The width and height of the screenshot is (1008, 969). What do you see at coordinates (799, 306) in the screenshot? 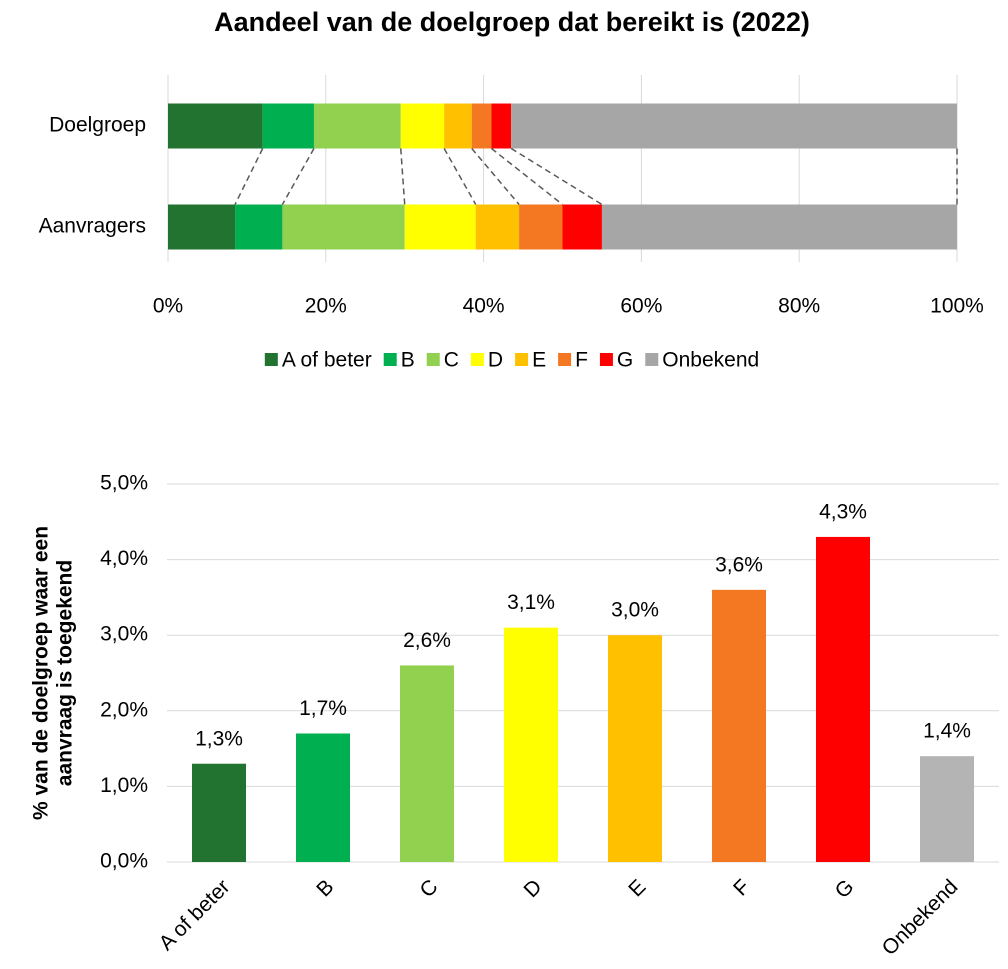
I see `x-tick-label: 80%` at bounding box center [799, 306].